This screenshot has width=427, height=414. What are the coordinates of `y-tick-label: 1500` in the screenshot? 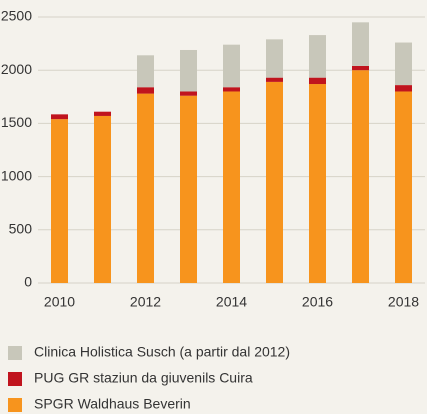 It's located at (16, 122).